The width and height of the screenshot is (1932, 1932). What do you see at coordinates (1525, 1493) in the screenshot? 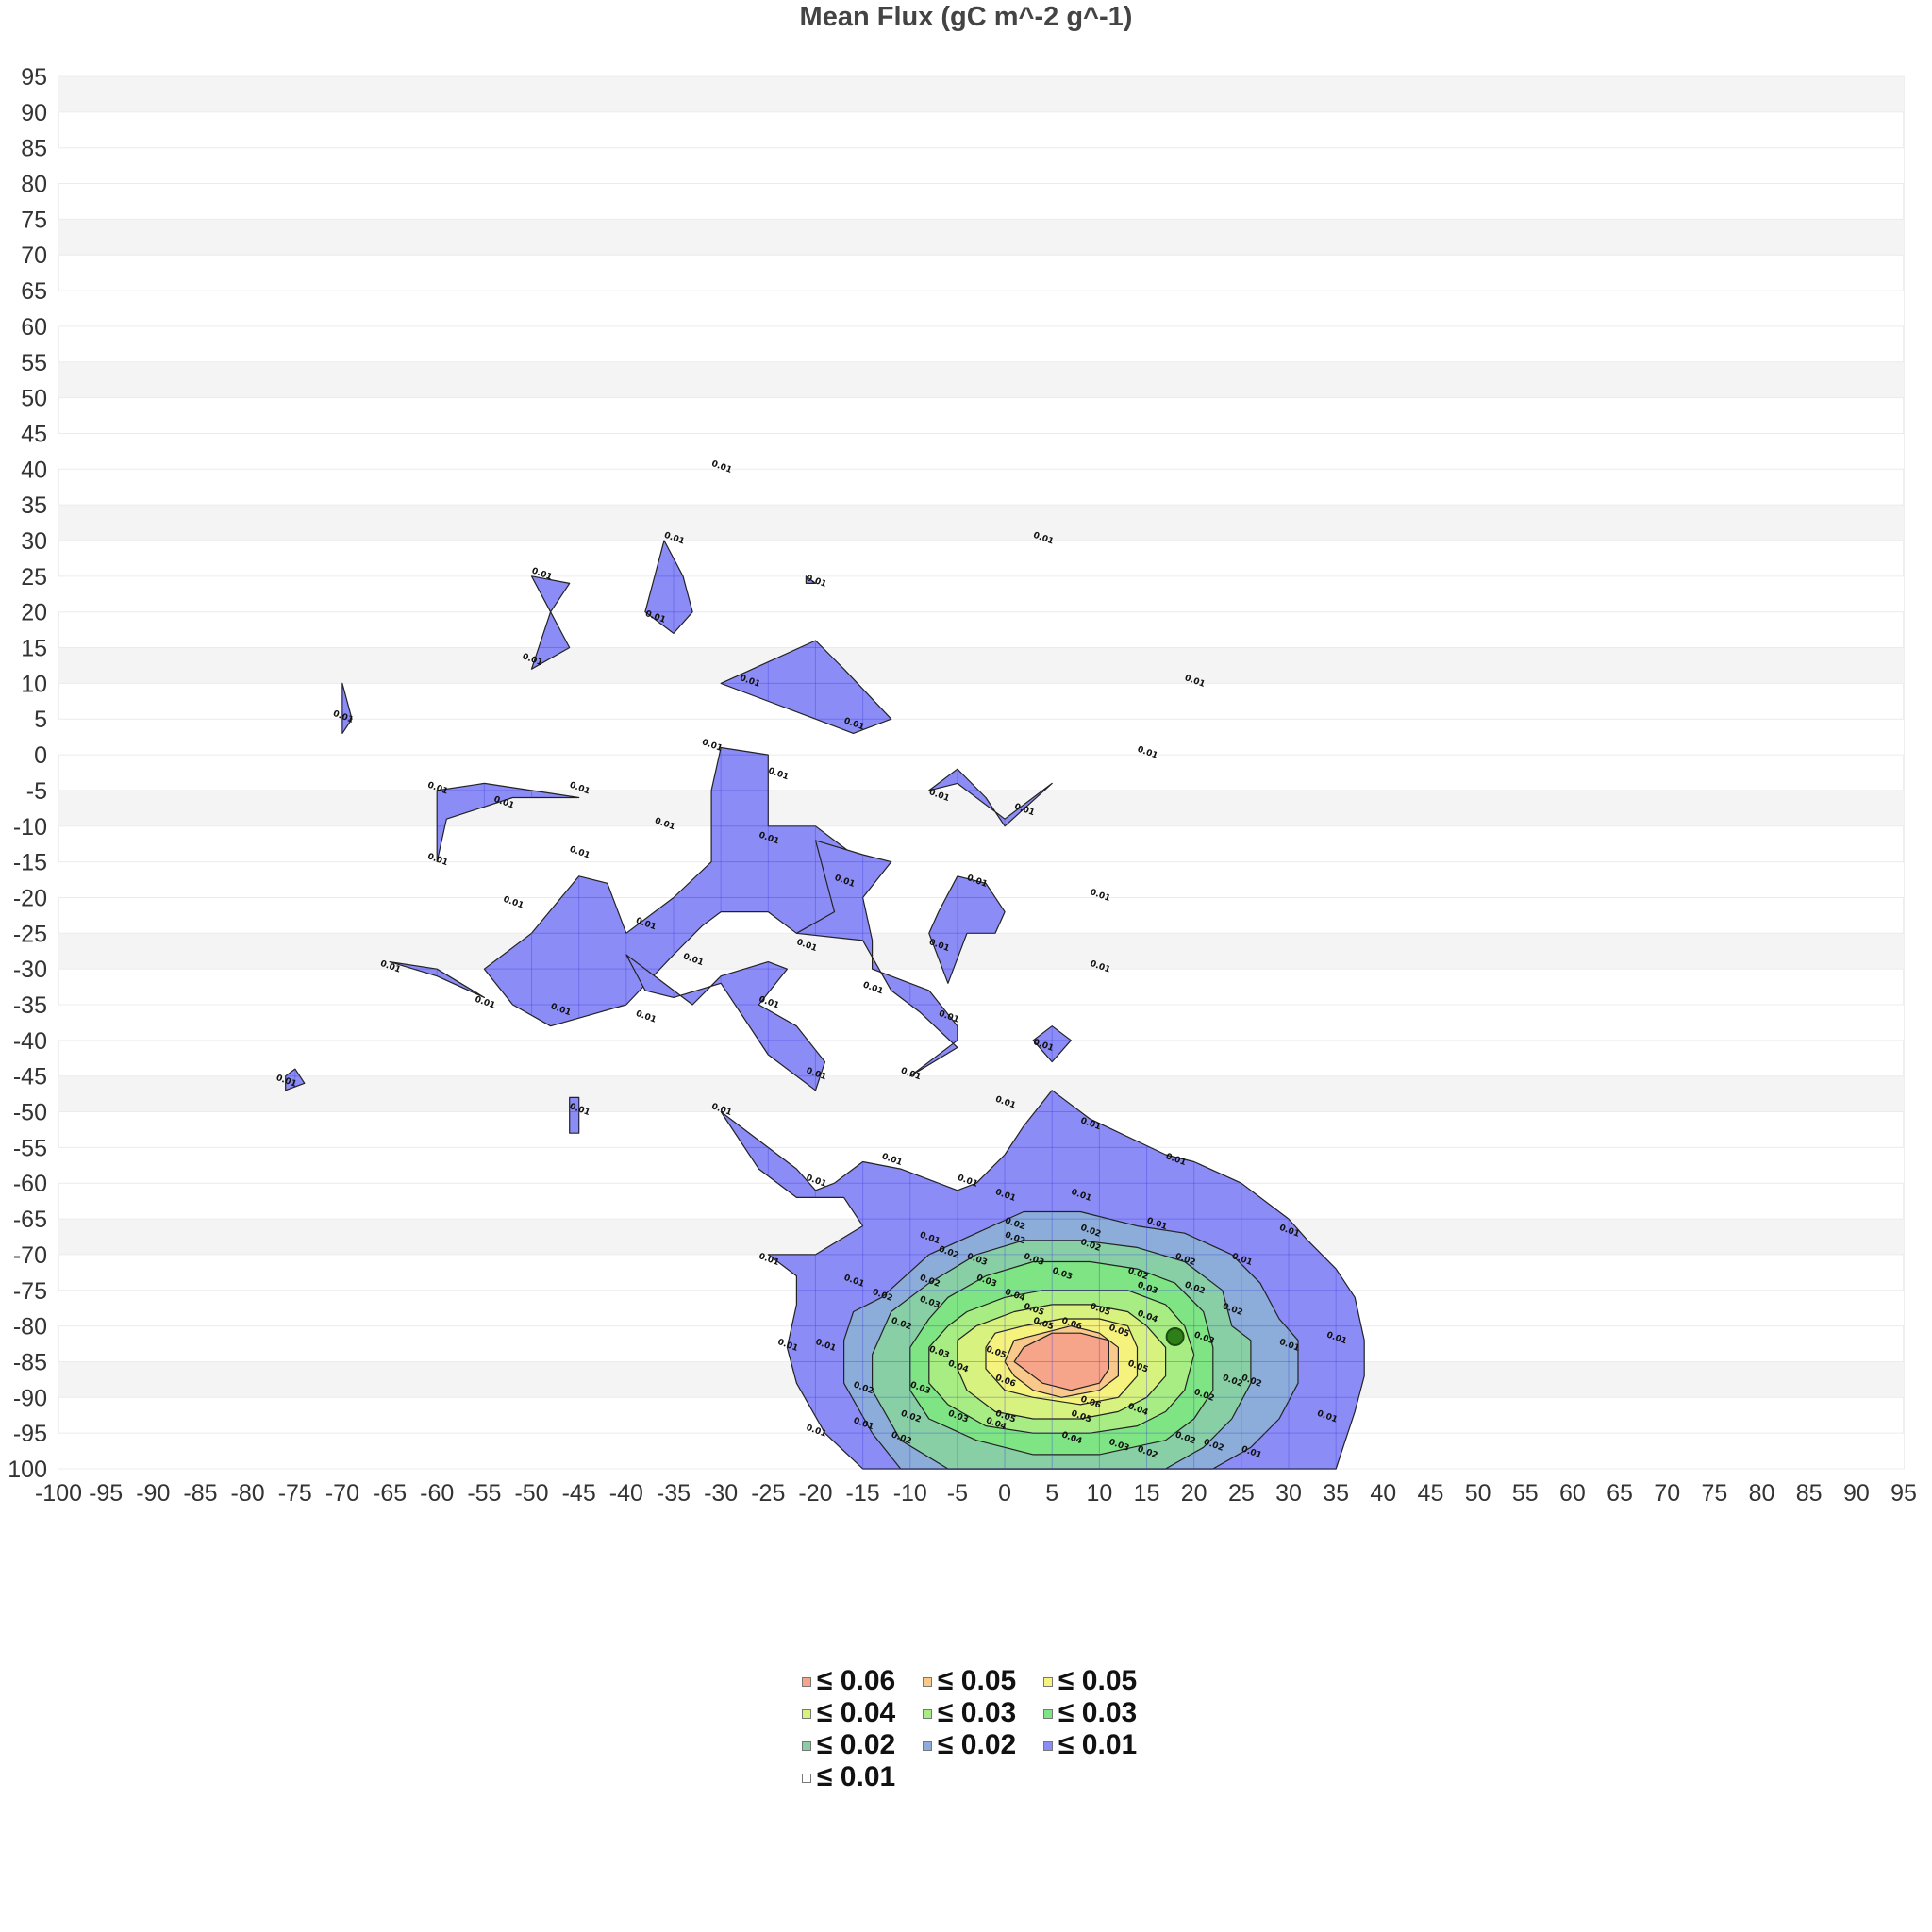
I see `x-tick-label: 55` at bounding box center [1525, 1493].